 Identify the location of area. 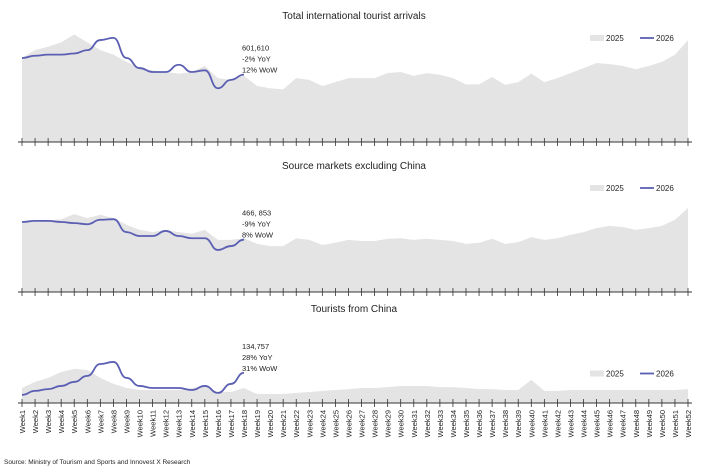
(355, 385).